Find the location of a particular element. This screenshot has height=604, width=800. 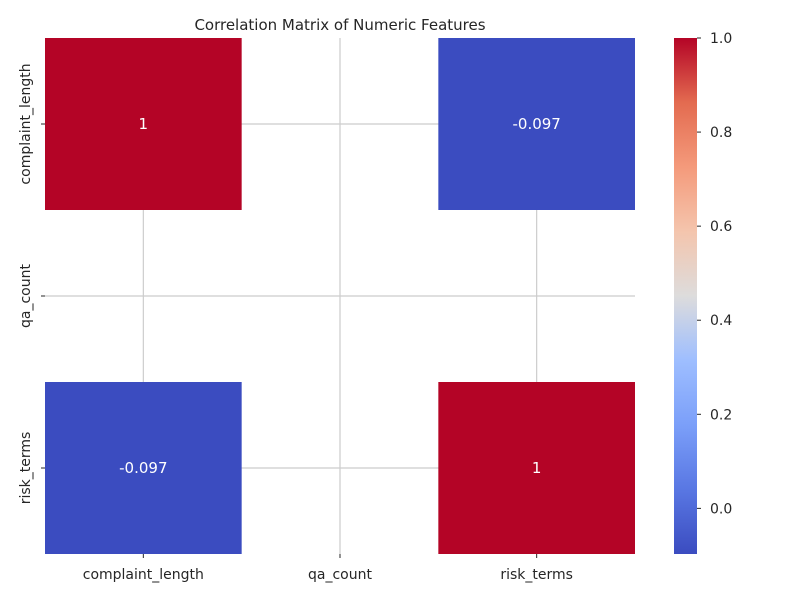

colorbar-tick-label: 0.6 is located at coordinates (721, 227).